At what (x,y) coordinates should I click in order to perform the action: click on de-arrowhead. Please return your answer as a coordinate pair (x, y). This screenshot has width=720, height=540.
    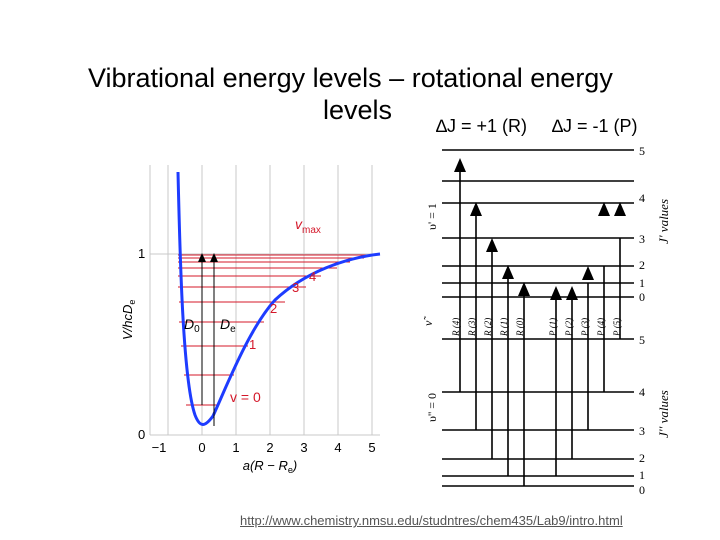
    Looking at the image, I should click on (214, 257).